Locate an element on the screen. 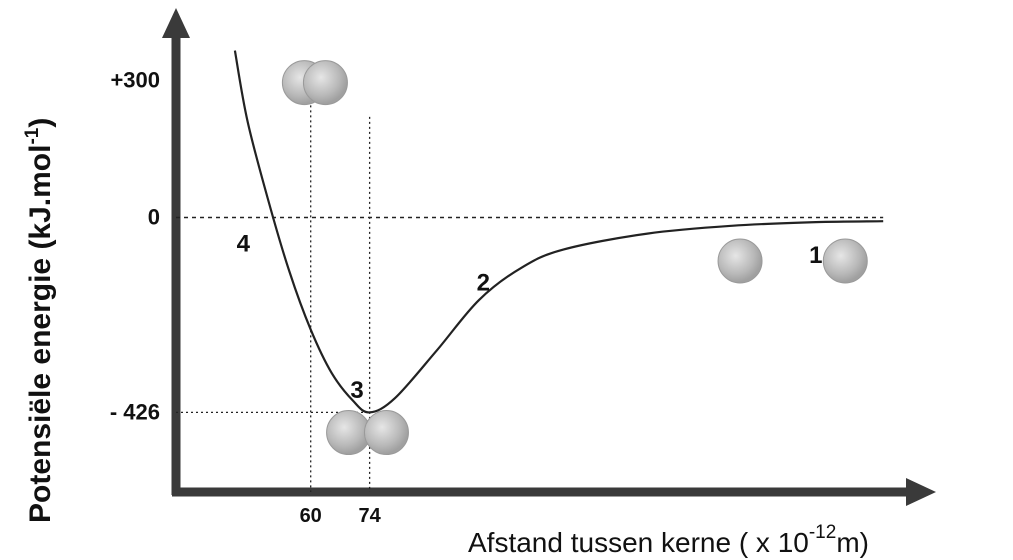  x-tick-label: 60 is located at coordinates (311, 516).